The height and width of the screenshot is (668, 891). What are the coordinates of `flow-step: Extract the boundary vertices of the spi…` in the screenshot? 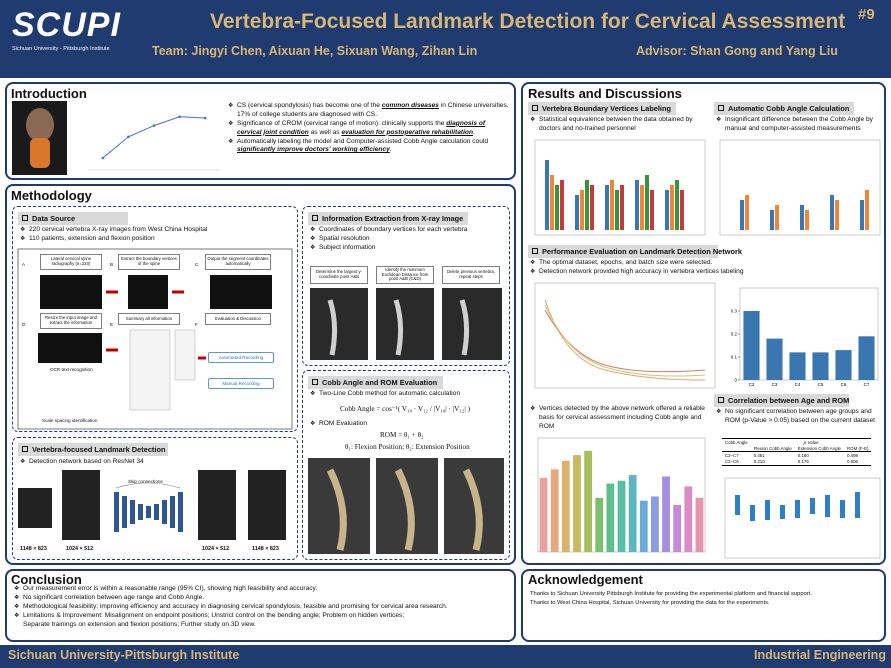 It's located at (149, 262).